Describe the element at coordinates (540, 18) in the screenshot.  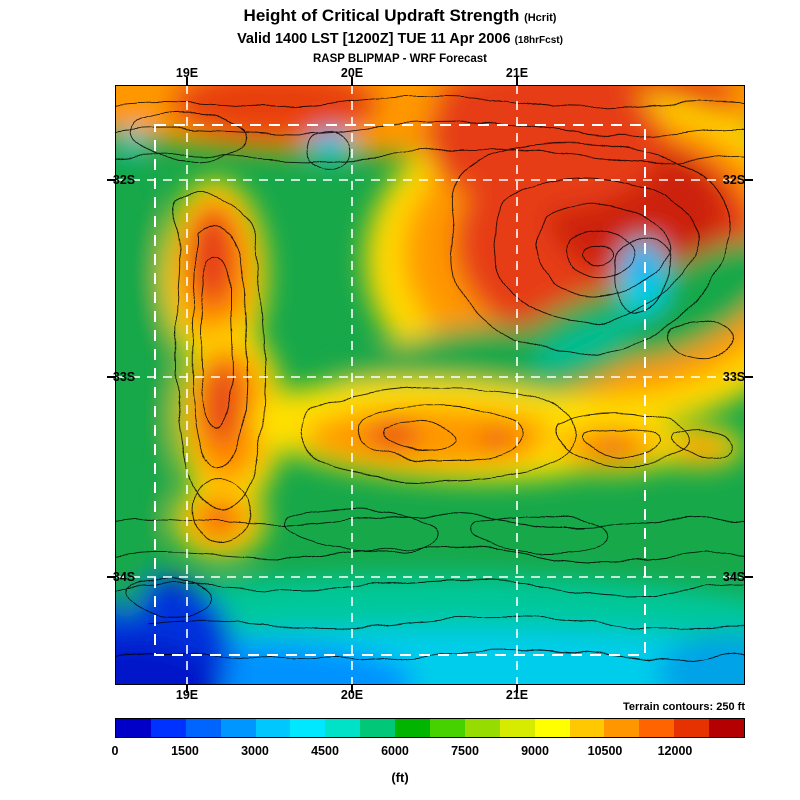
I see `title-suffix: (Hcrit)` at that location.